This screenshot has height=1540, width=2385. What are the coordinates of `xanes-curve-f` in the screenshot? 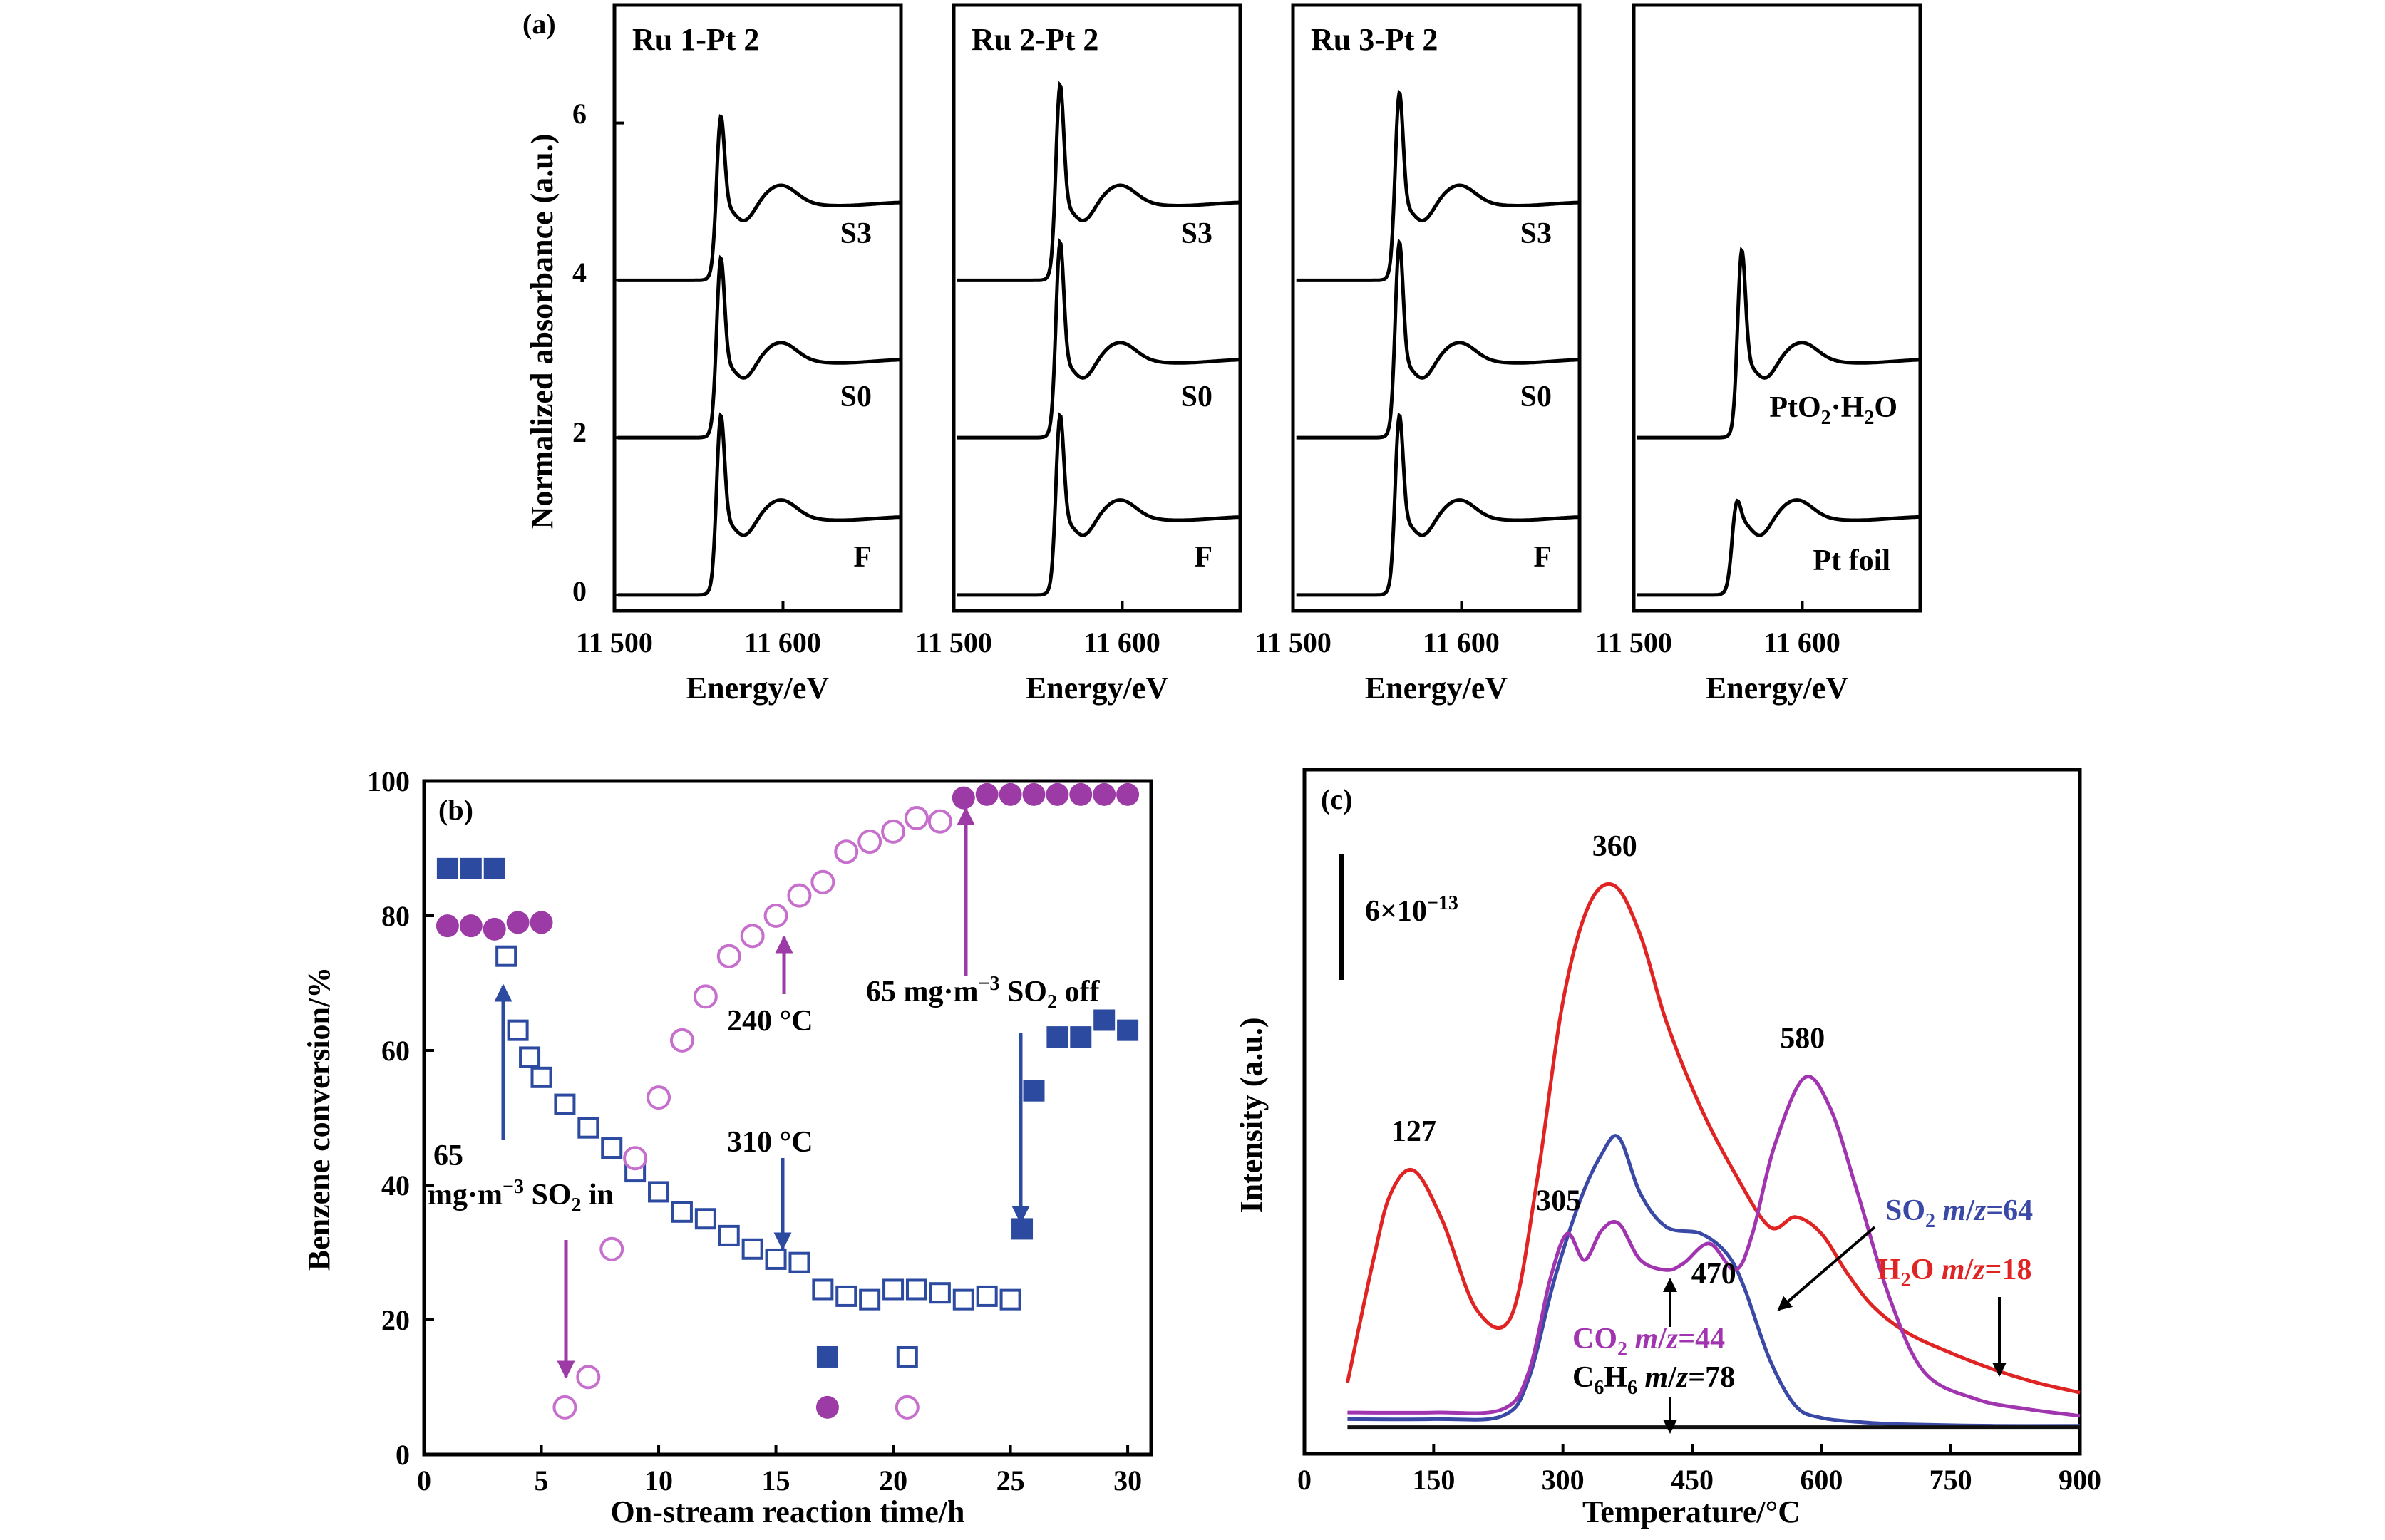 It's located at (1437, 505).